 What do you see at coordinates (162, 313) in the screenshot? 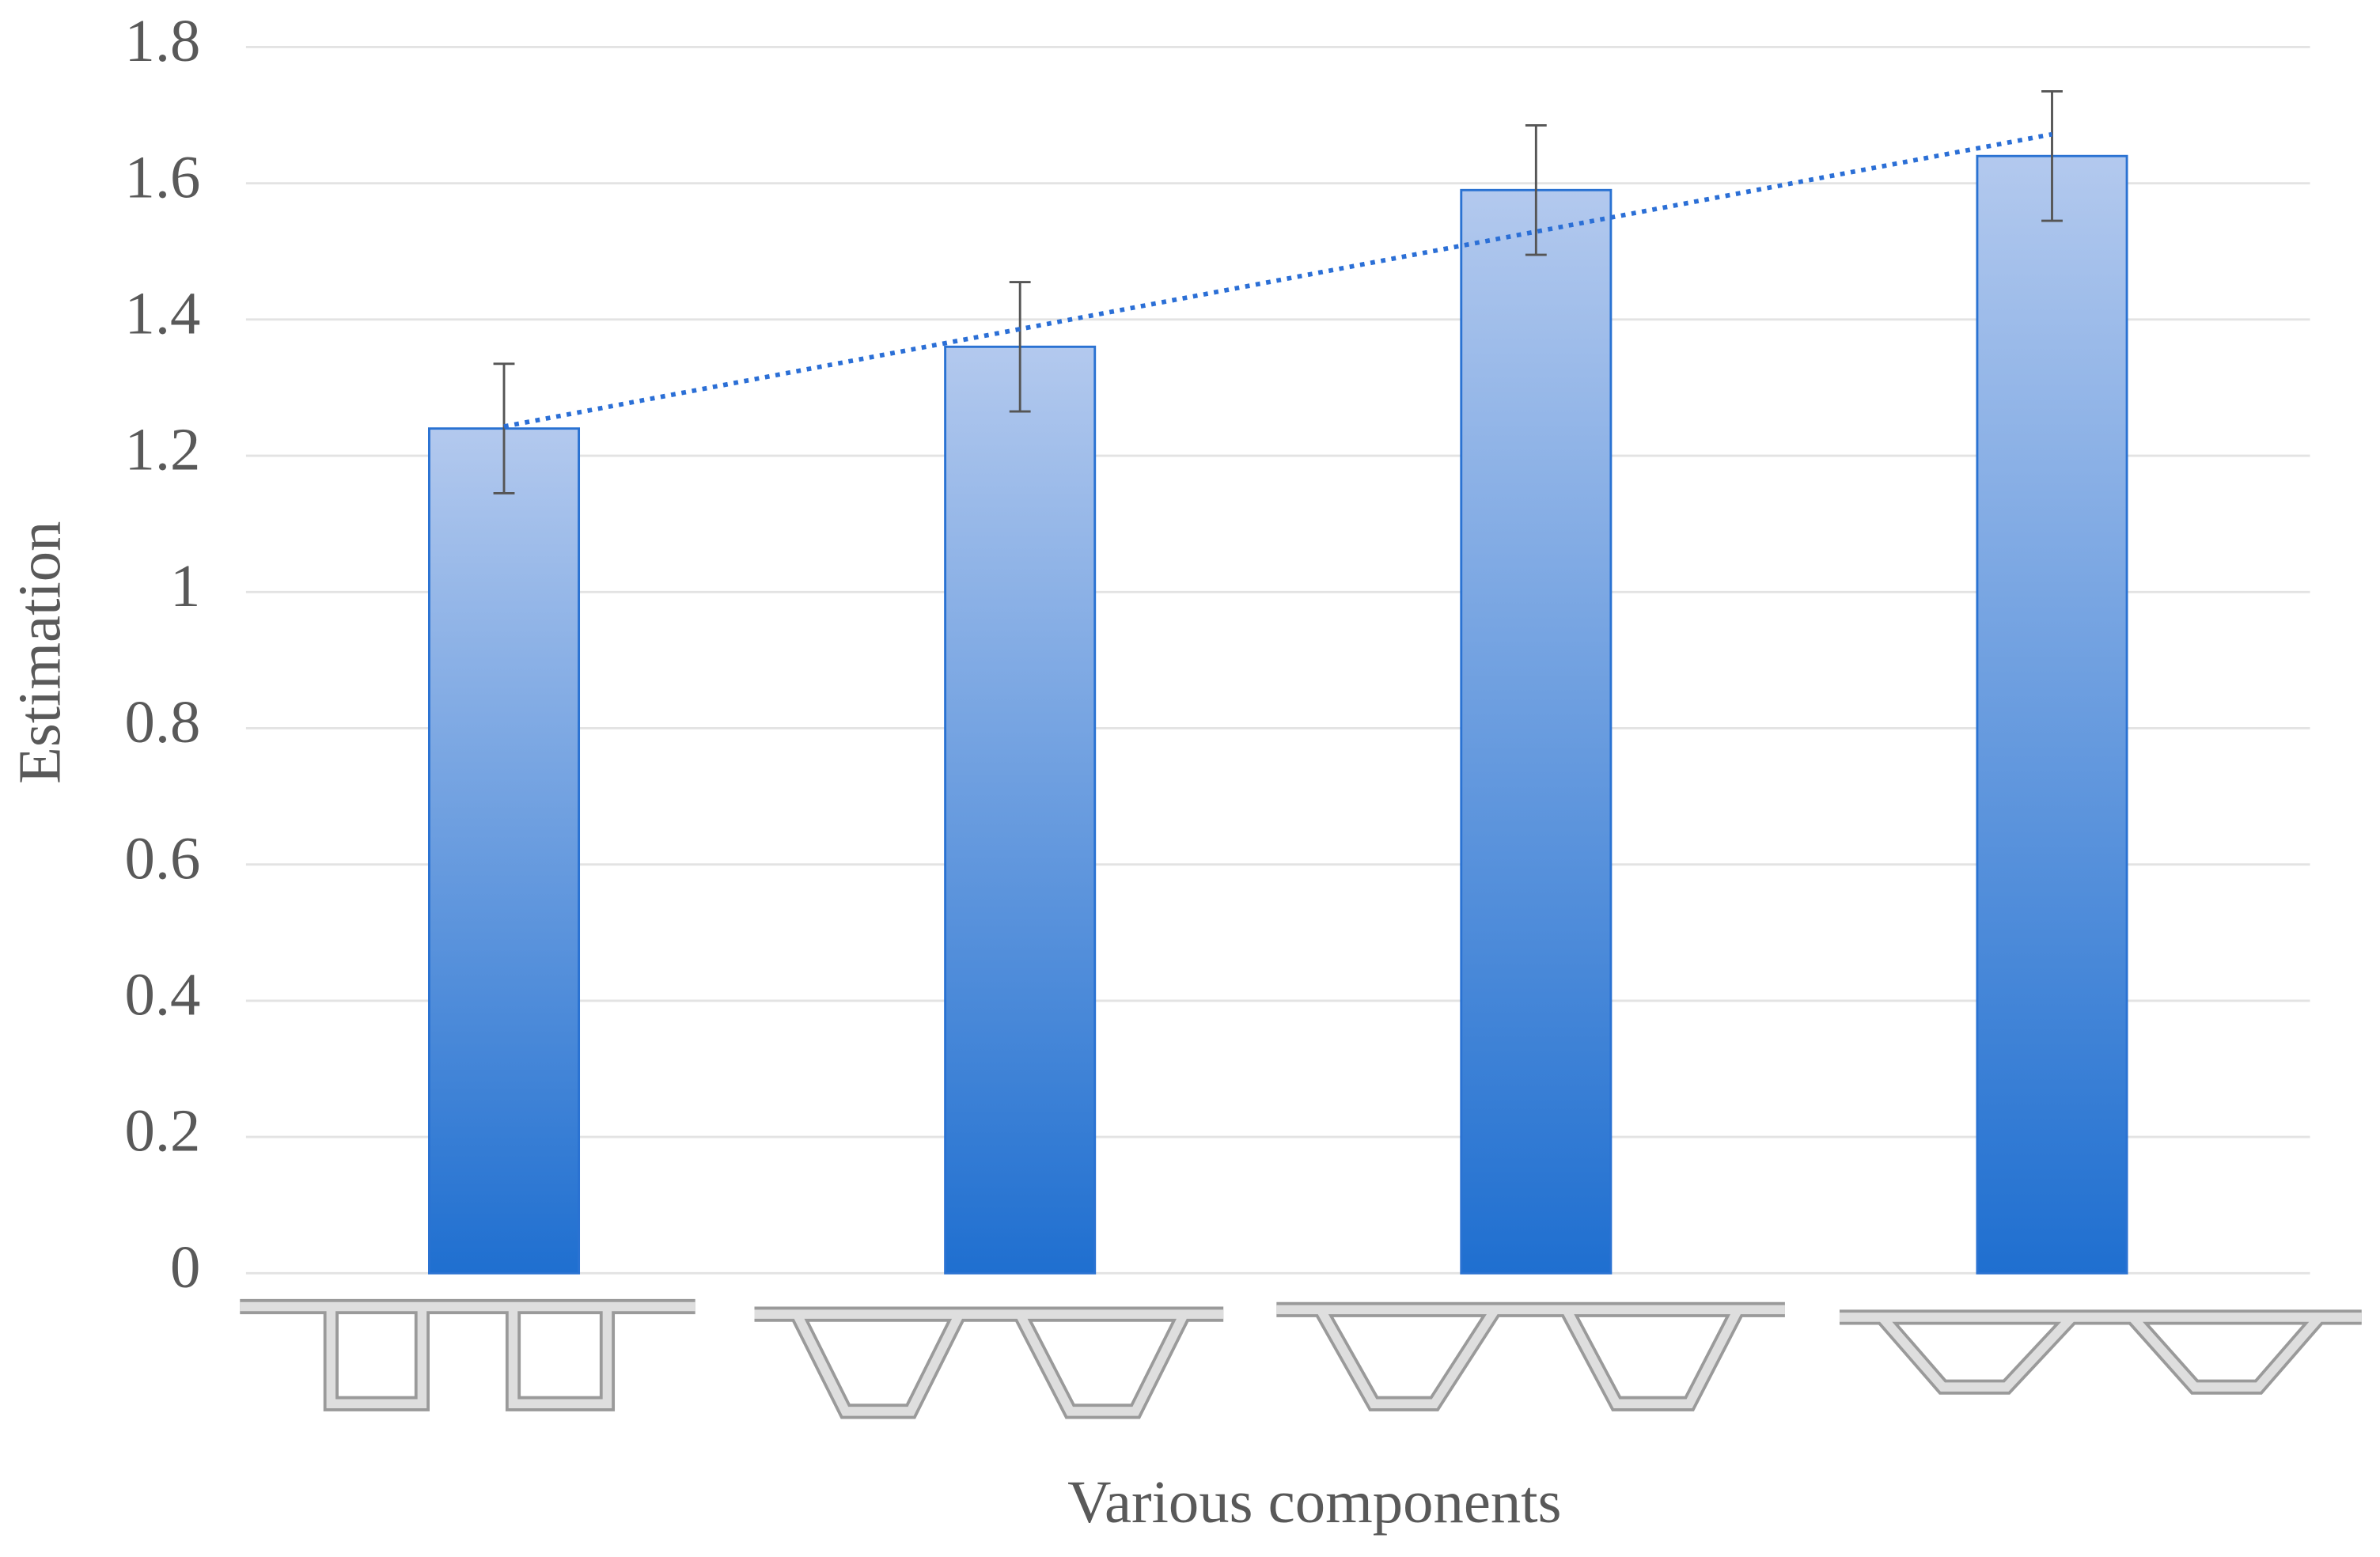
I see `y-tick-label: 1.4` at bounding box center [162, 313].